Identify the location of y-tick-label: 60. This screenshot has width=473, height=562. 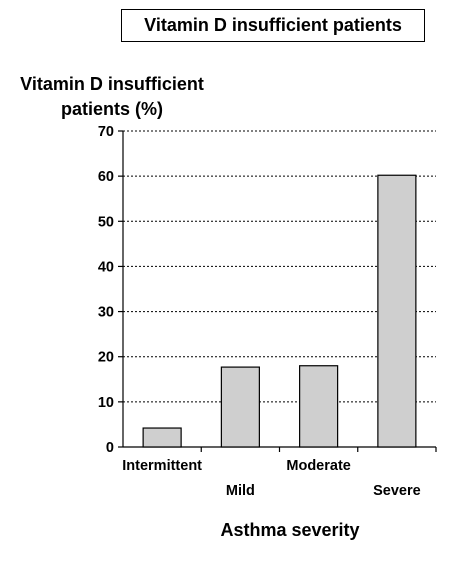
(106, 177).